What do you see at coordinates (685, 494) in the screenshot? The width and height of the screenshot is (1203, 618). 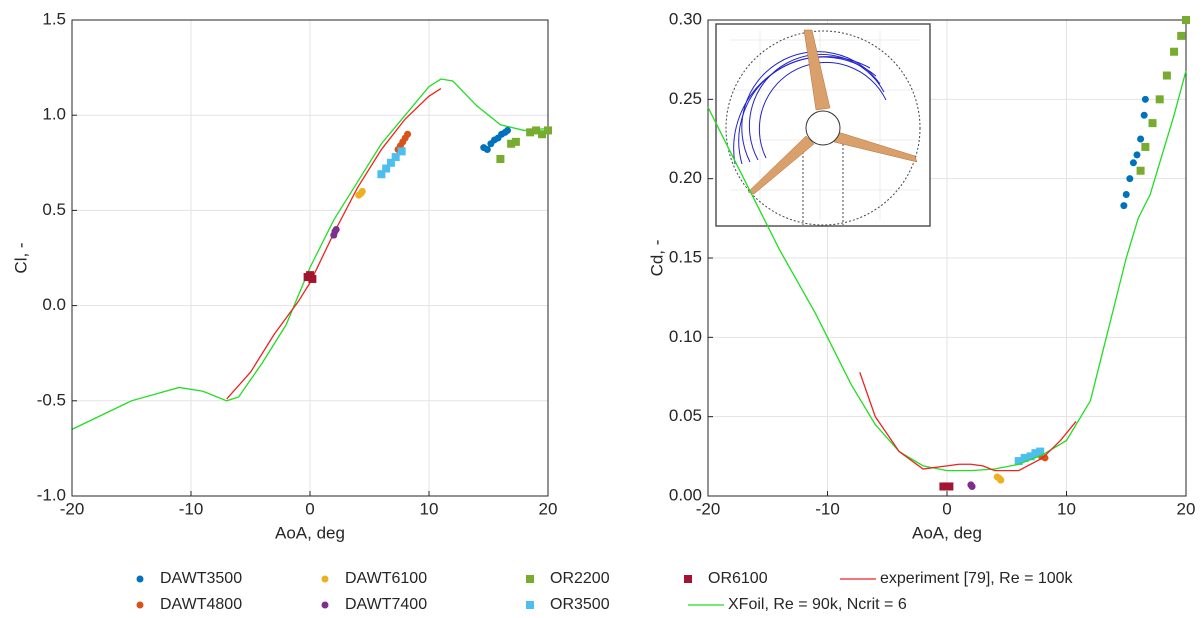 I see `y-tick-label: 0.00` at bounding box center [685, 494].